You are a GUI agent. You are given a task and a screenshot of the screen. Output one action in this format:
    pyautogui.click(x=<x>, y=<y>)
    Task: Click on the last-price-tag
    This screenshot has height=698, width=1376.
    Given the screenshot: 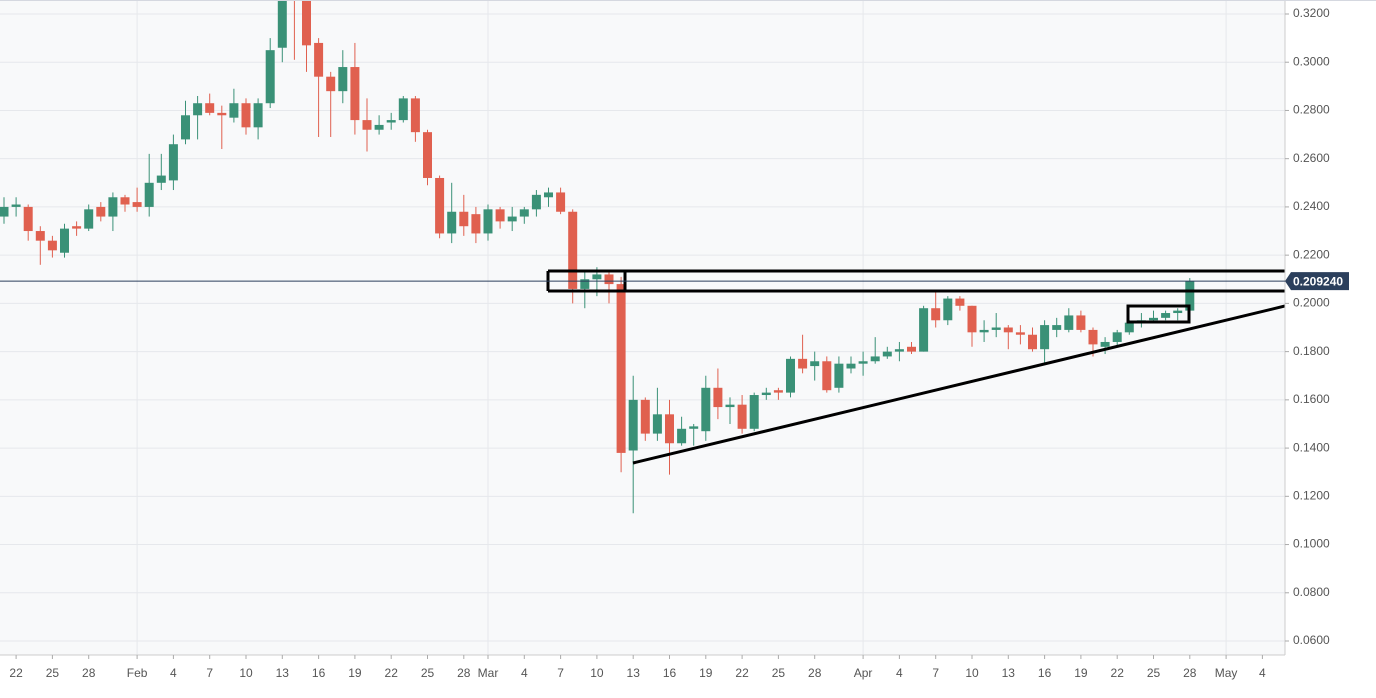 What is the action you would take?
    pyautogui.click(x=1317, y=281)
    